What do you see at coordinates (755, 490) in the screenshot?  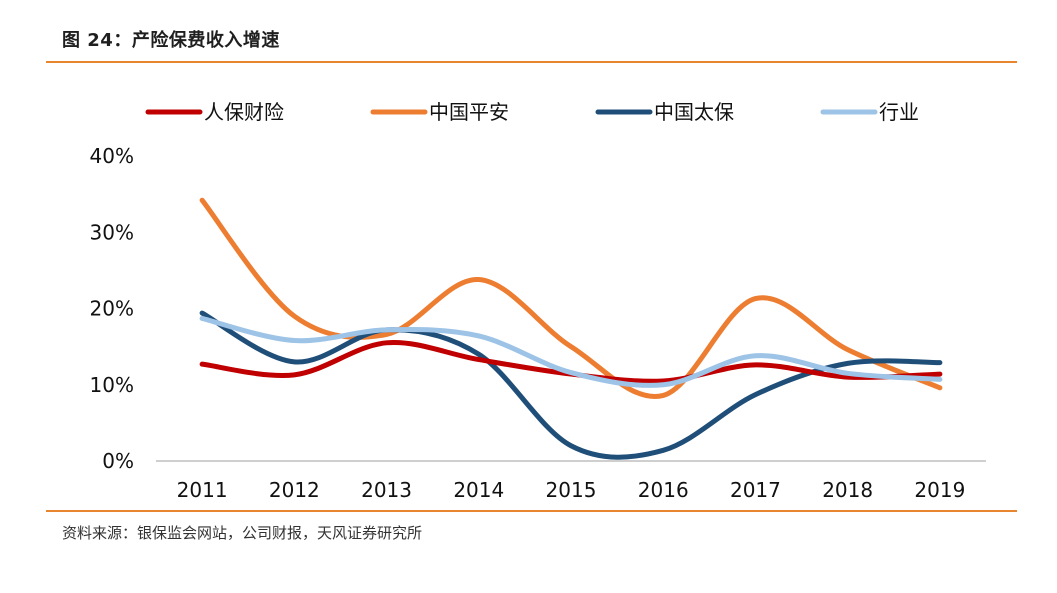 I see `x-tick-label: 2017` at bounding box center [755, 490].